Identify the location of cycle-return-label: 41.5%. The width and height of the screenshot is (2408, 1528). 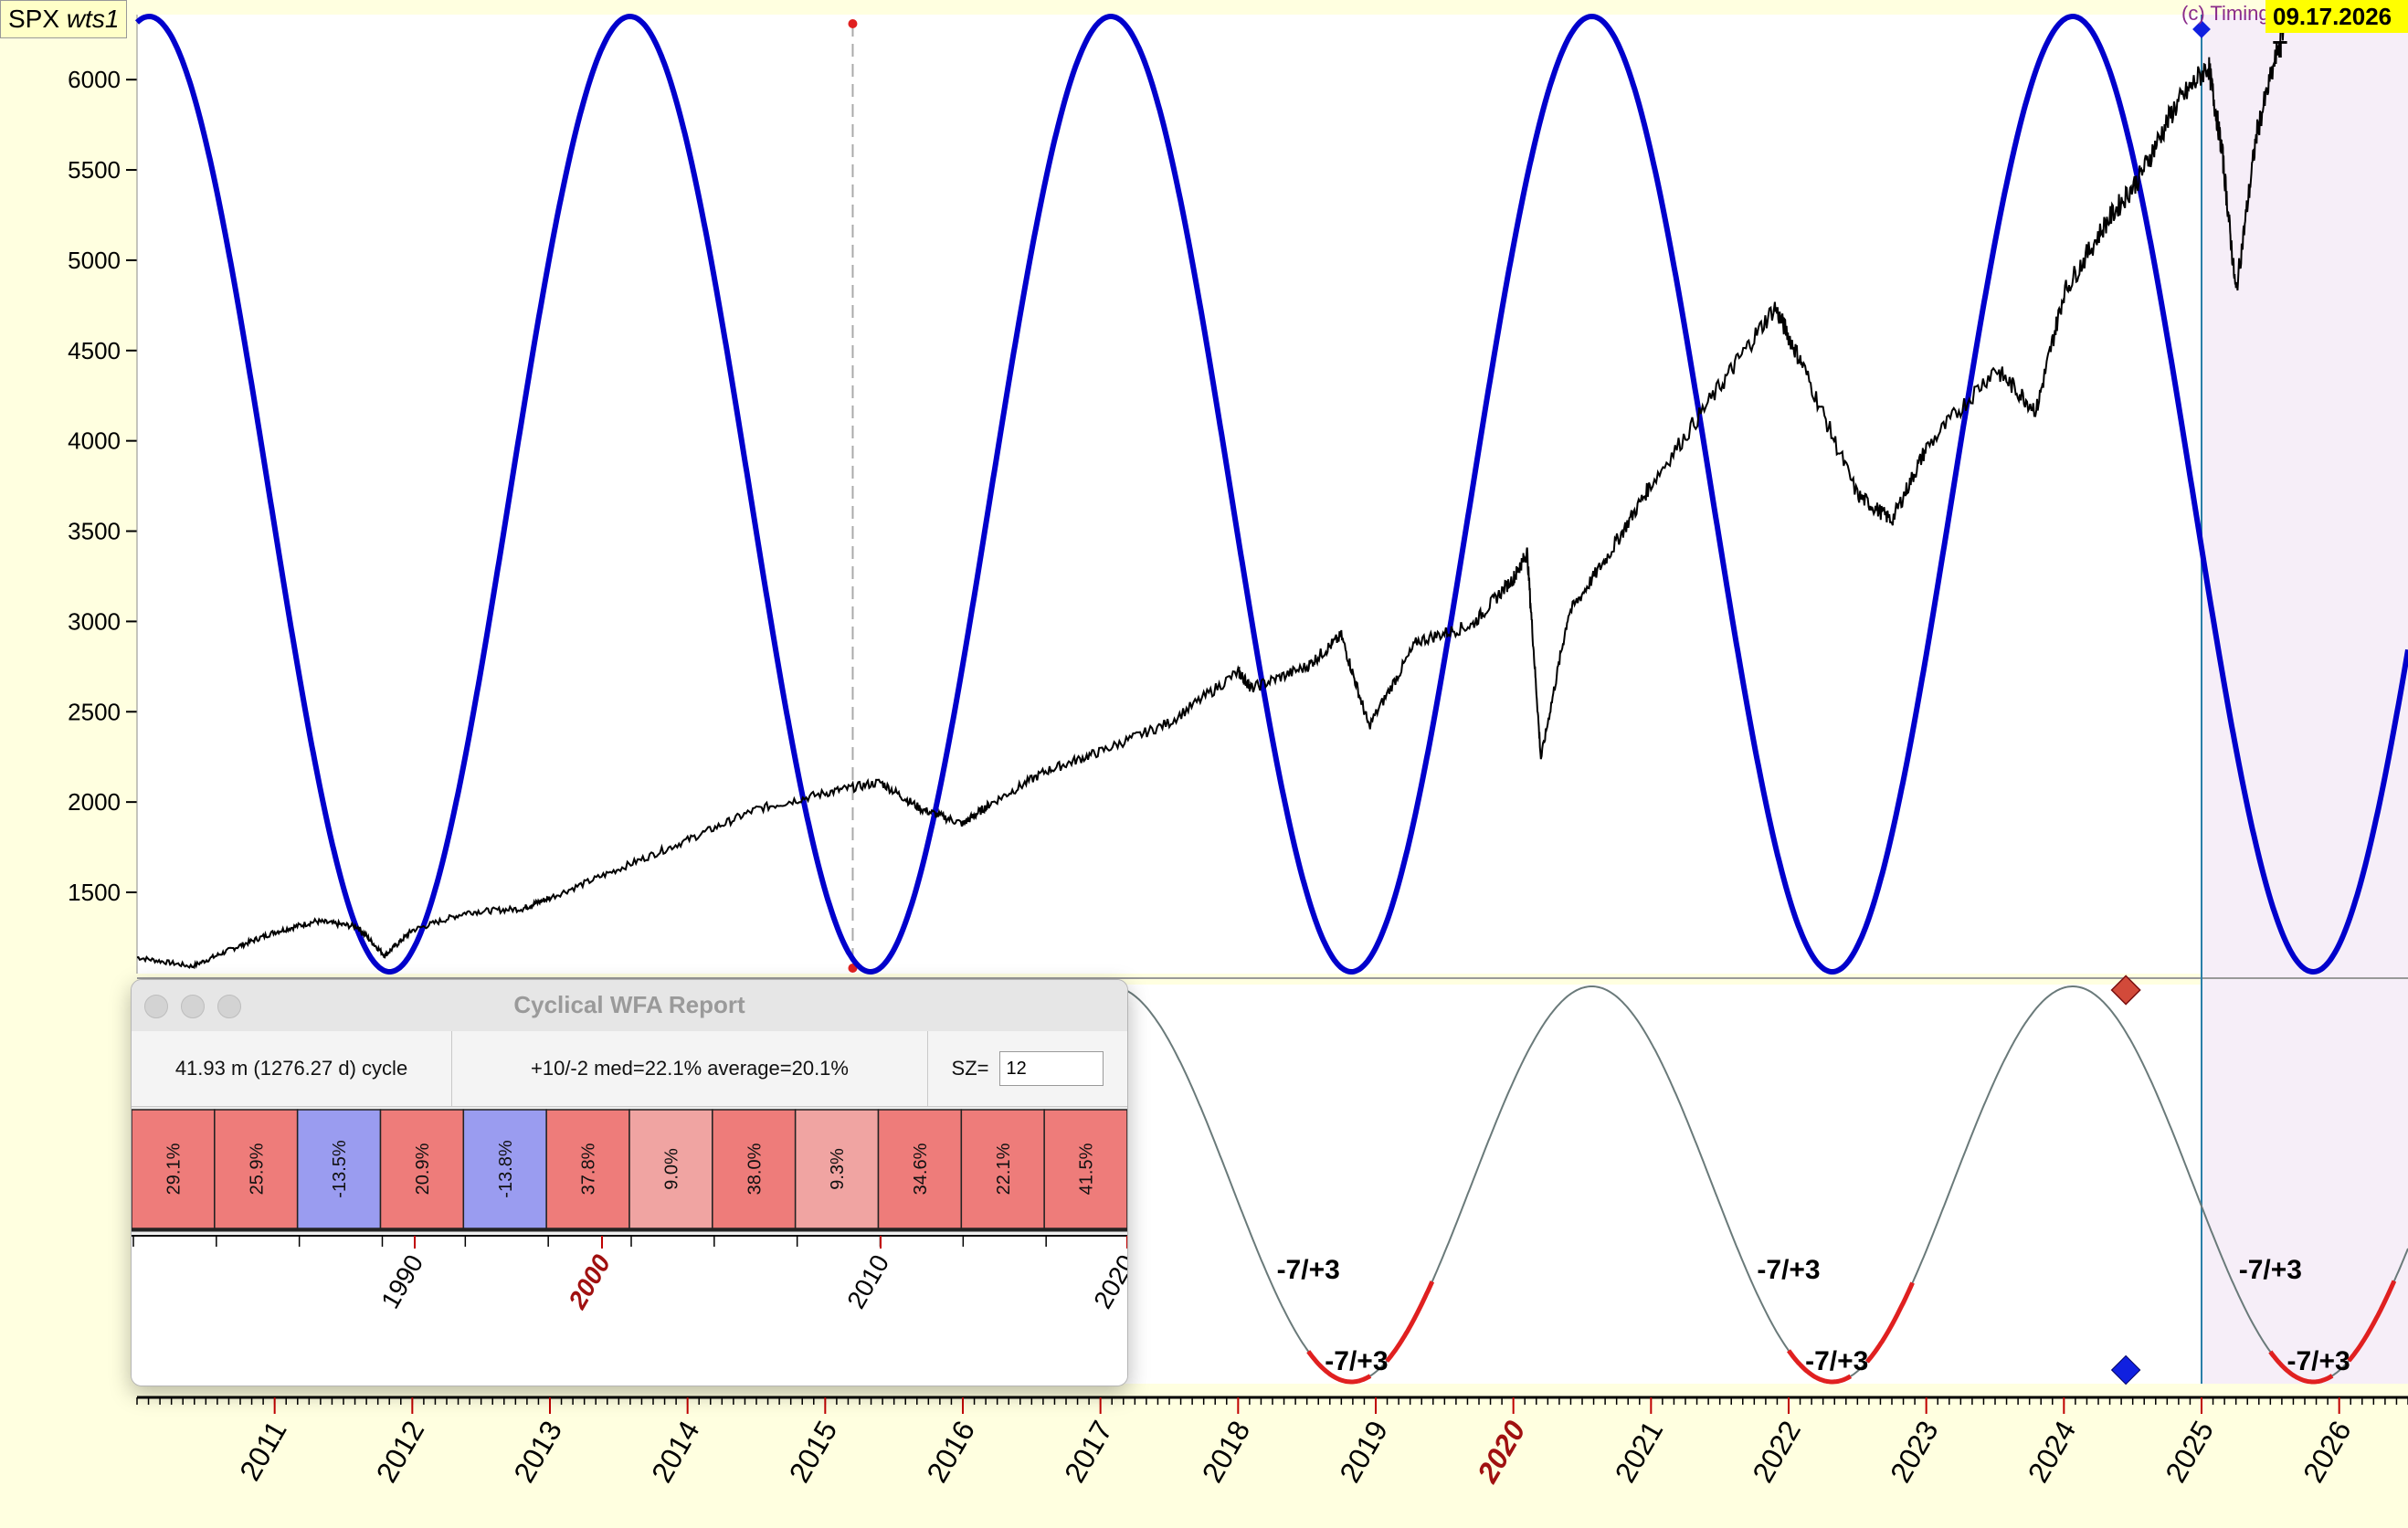
(1087, 1169).